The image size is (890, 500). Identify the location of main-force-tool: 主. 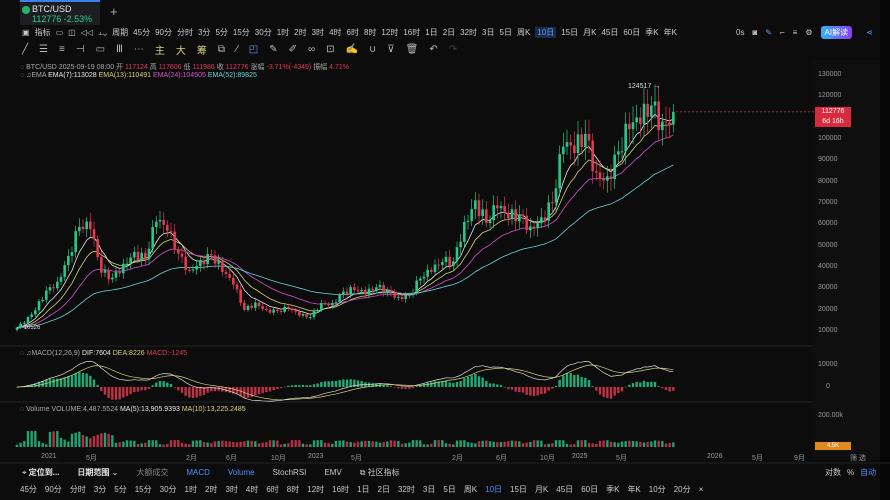
(159, 51).